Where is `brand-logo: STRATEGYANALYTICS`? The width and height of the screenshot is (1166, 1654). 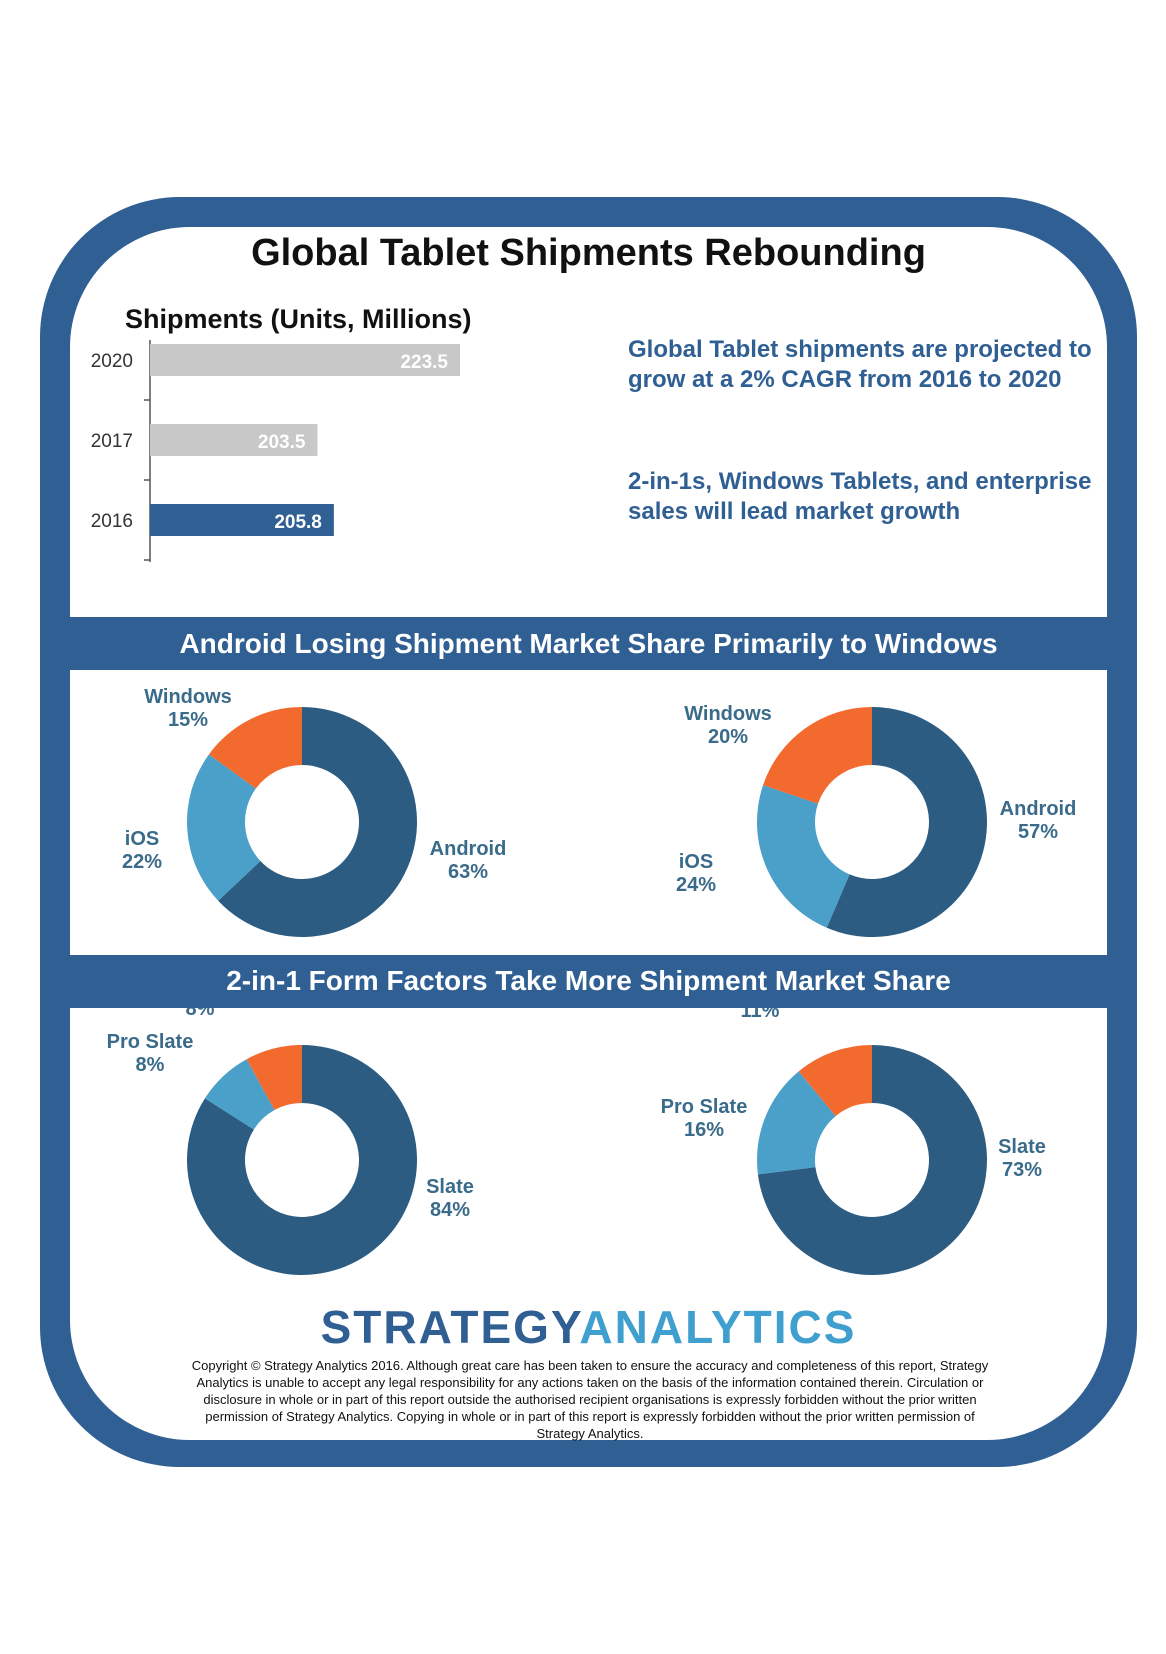
brand-logo: STRATEGYANALYTICS is located at coordinates (588, 1327).